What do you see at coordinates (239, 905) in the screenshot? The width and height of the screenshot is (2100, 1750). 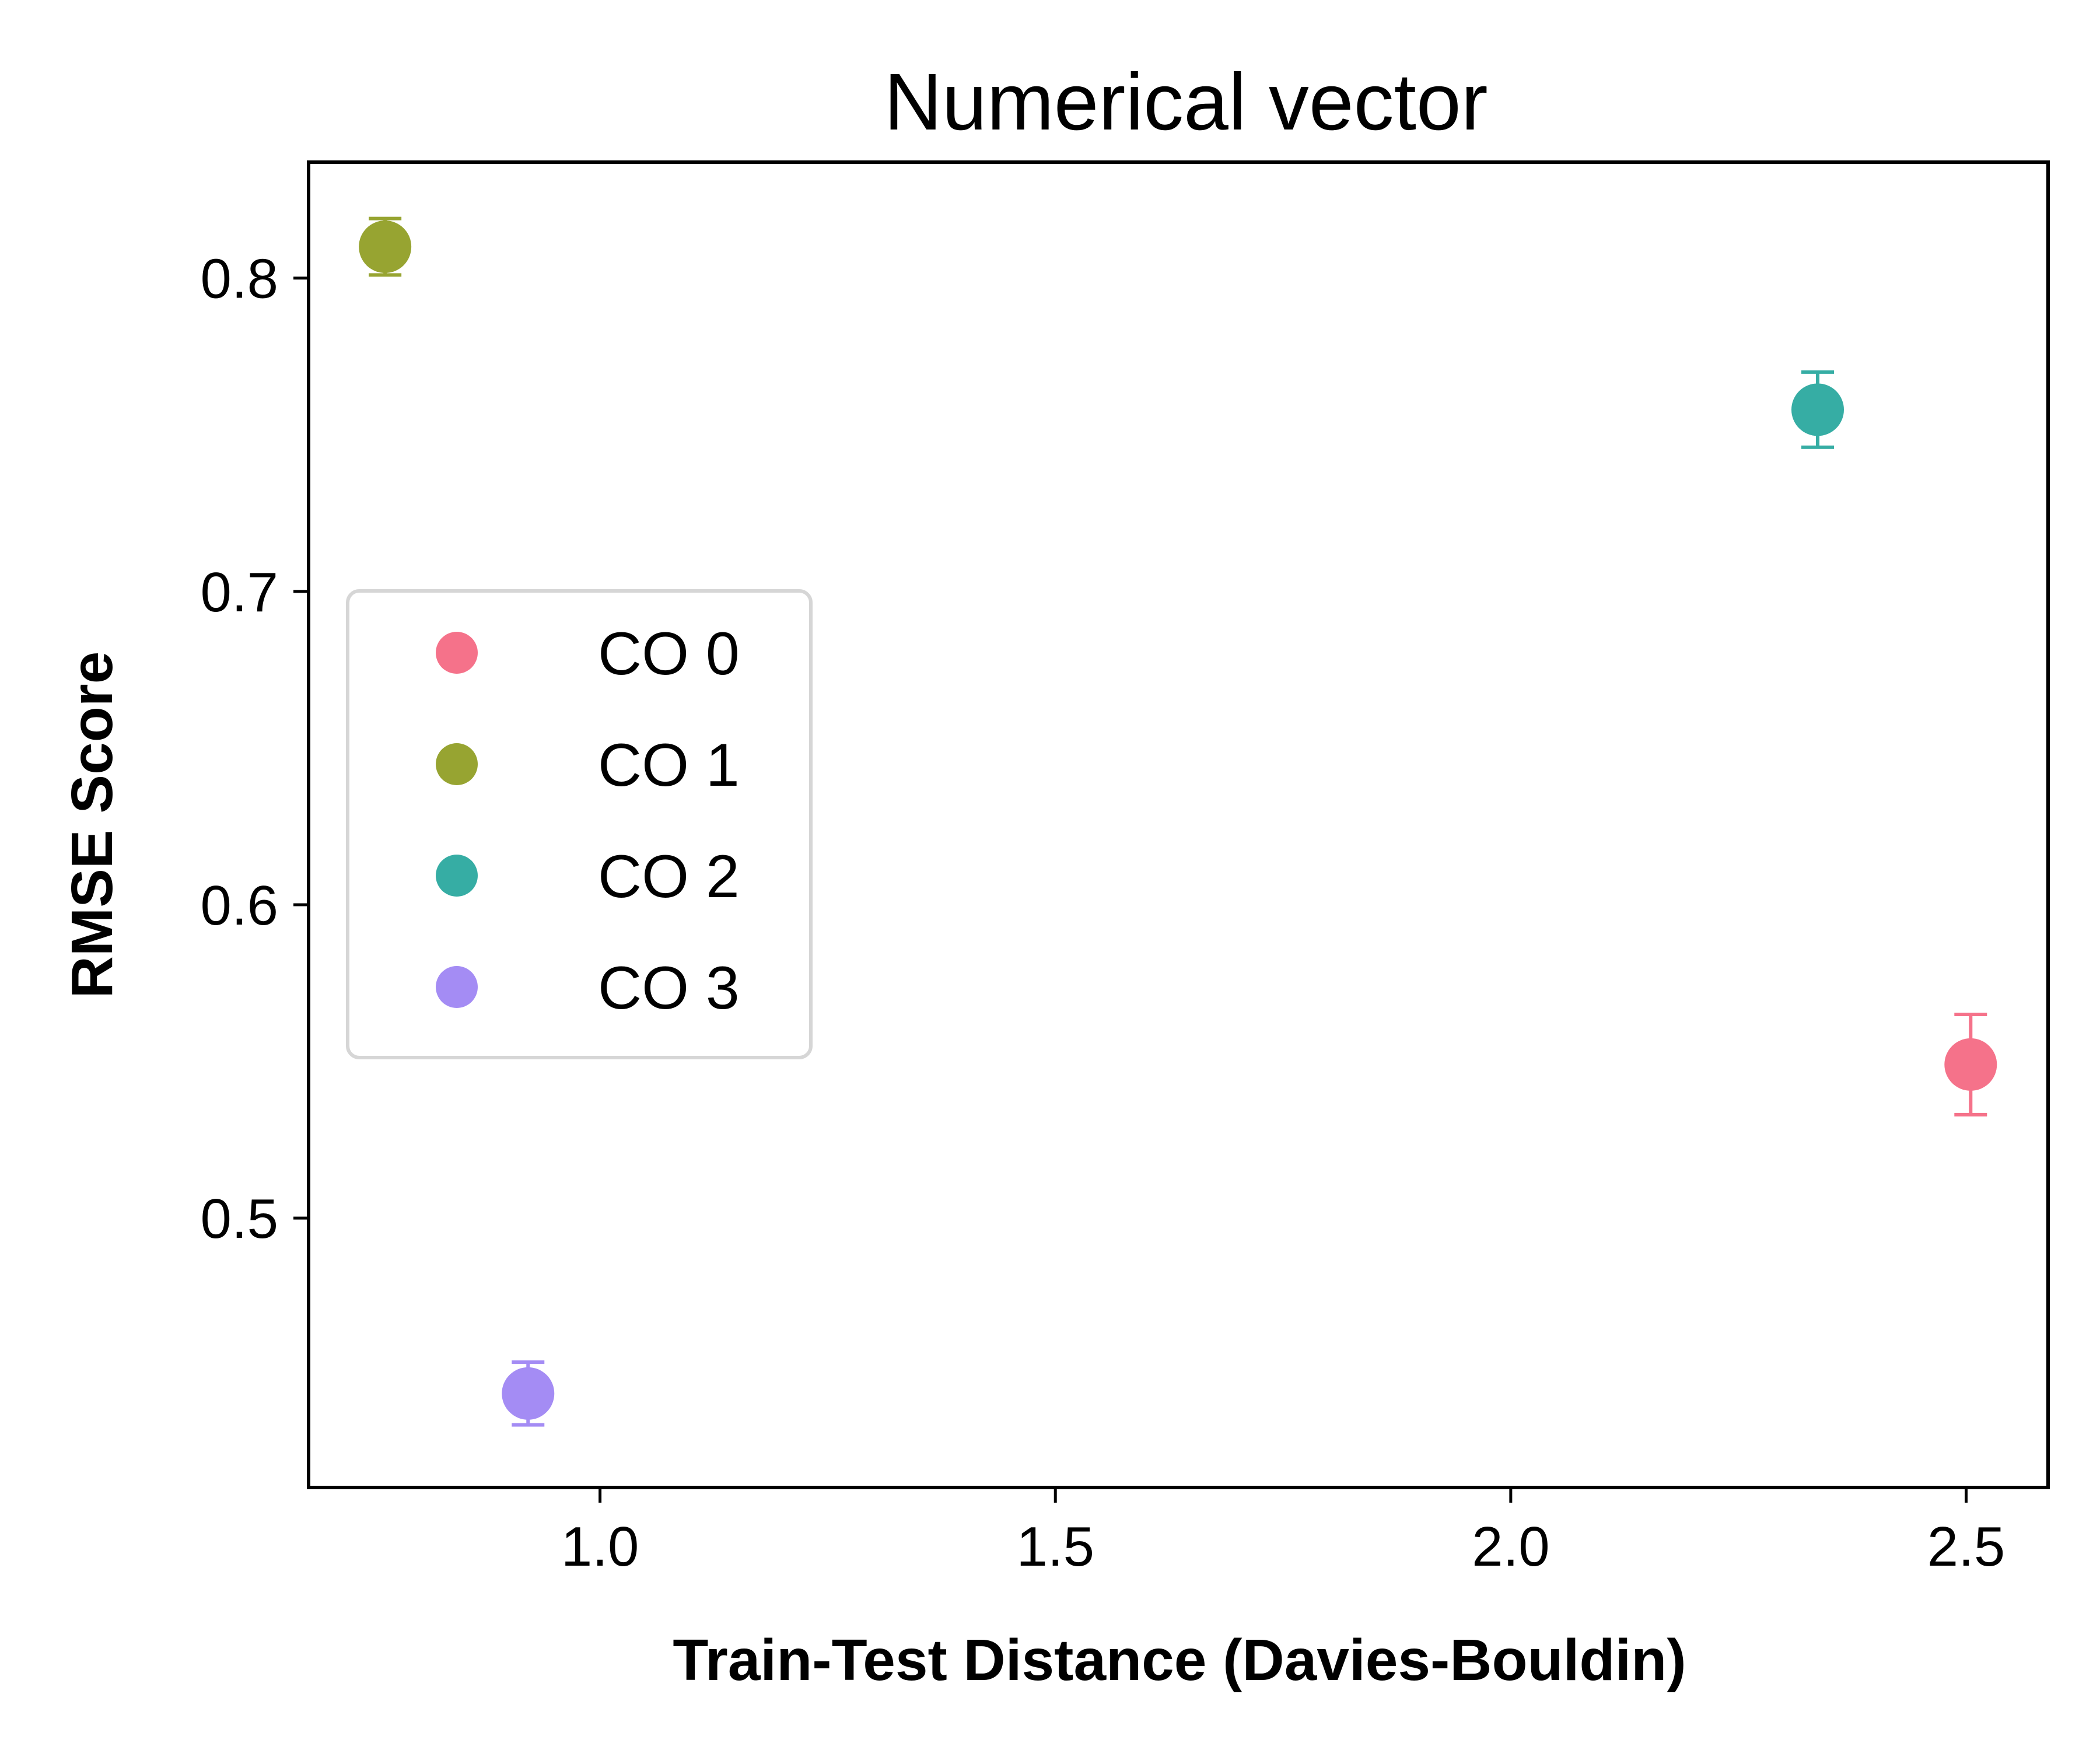 I see `y-tick-label: 0.6` at bounding box center [239, 905].